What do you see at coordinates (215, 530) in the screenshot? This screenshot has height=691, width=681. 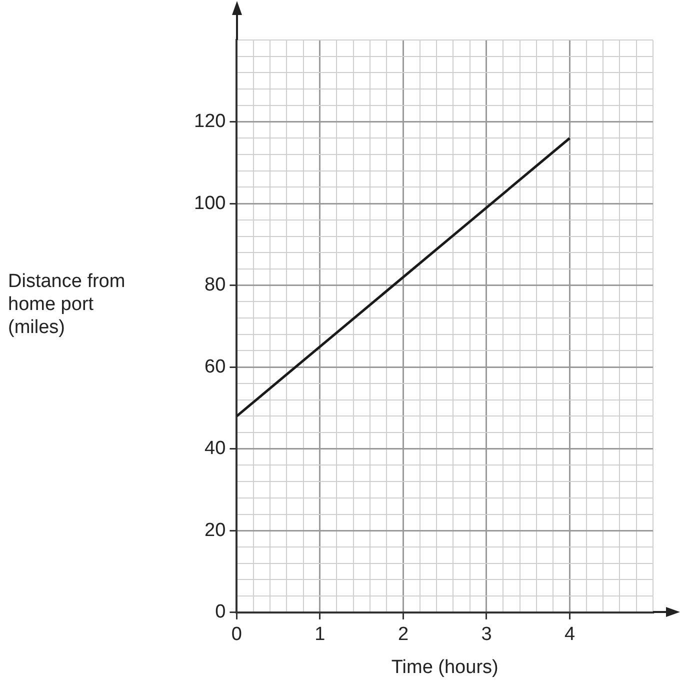 I see `y-tick-label: 20` at bounding box center [215, 530].